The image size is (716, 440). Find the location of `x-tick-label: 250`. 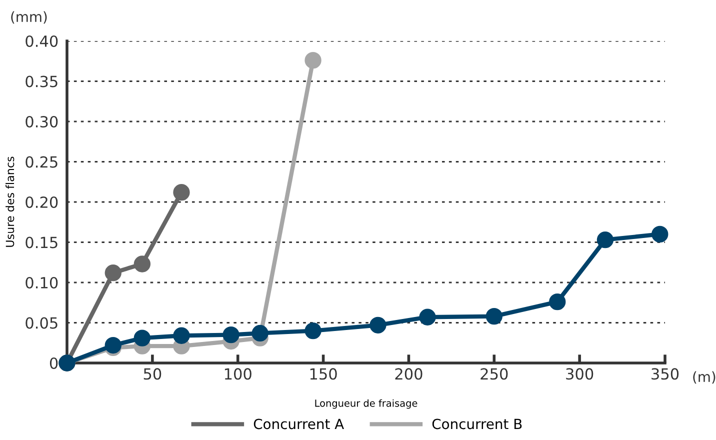

x-tick-label: 250 is located at coordinates (494, 374).